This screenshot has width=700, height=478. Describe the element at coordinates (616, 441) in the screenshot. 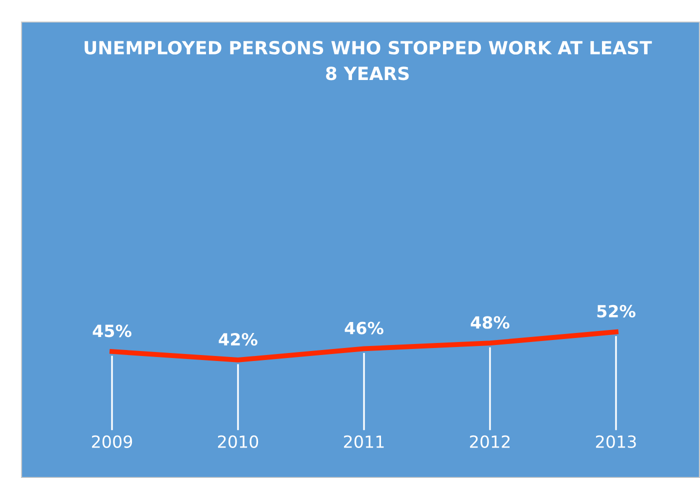

I see `x-tick-label: 2013` at that location.